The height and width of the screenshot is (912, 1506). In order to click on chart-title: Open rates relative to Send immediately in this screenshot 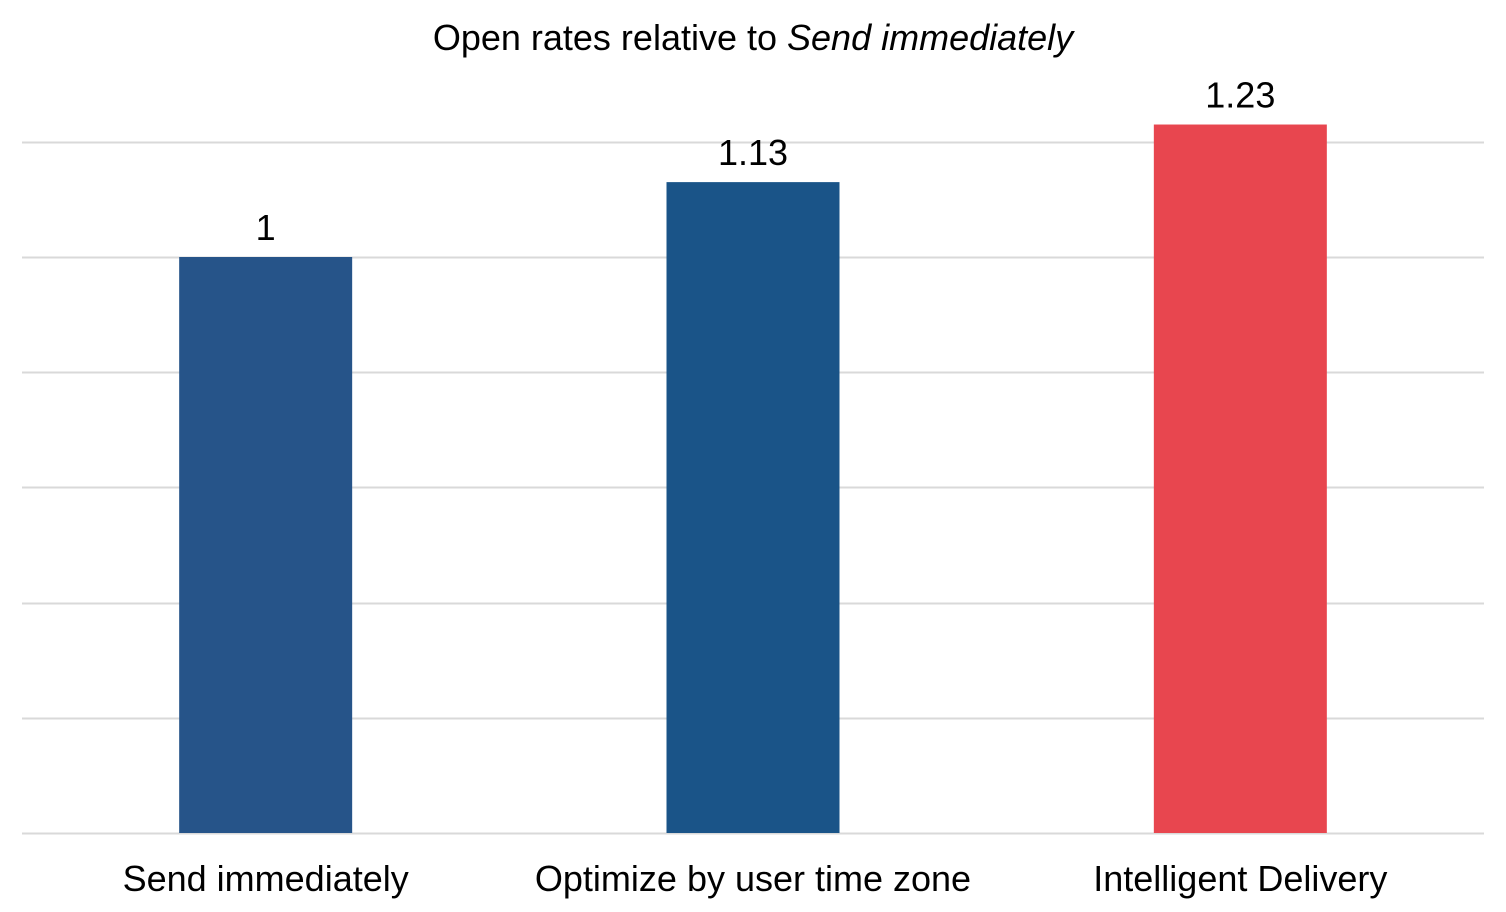, I will do `click(753, 38)`.